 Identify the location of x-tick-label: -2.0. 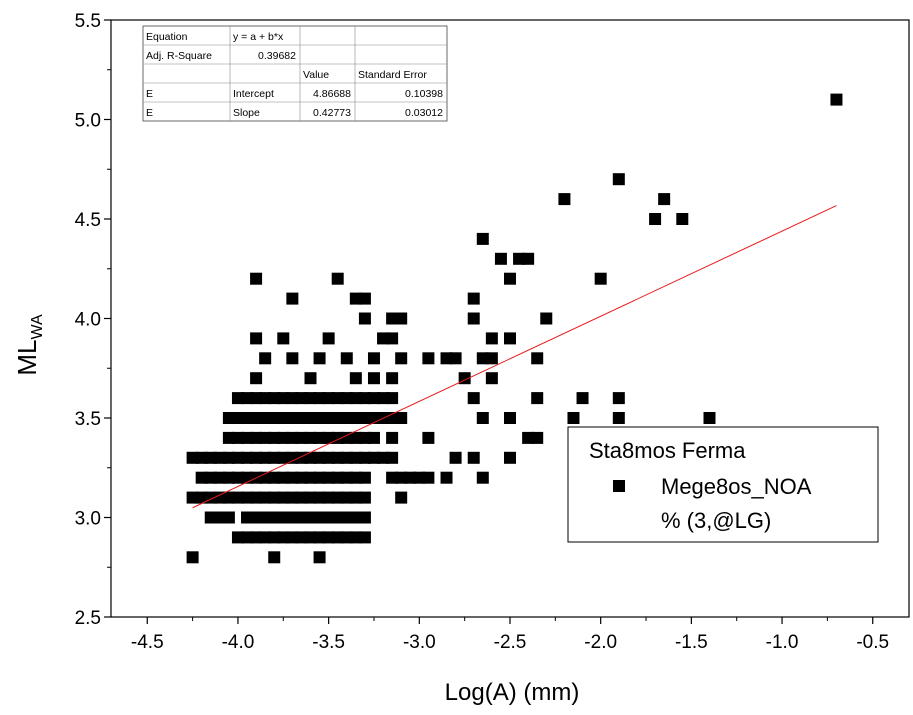
(600, 642).